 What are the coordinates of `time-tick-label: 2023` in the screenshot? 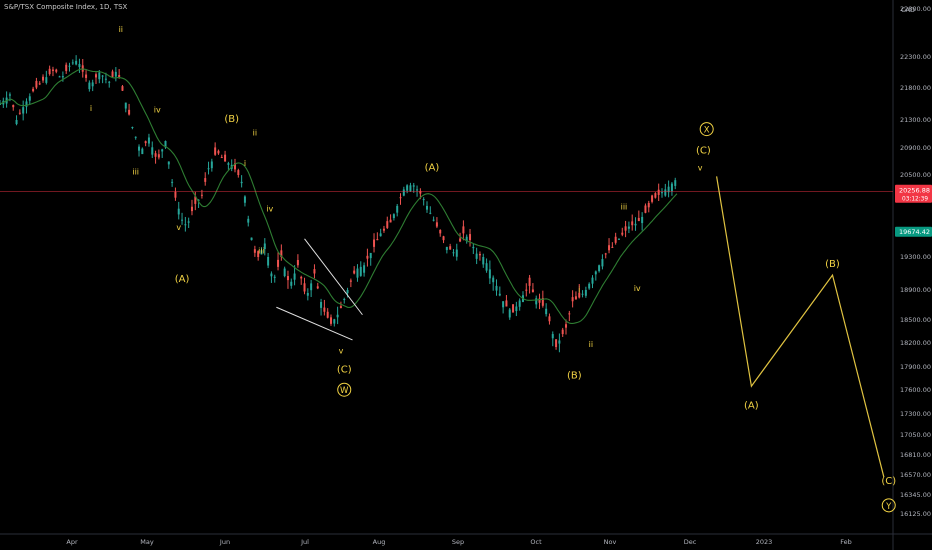 It's located at (764, 542).